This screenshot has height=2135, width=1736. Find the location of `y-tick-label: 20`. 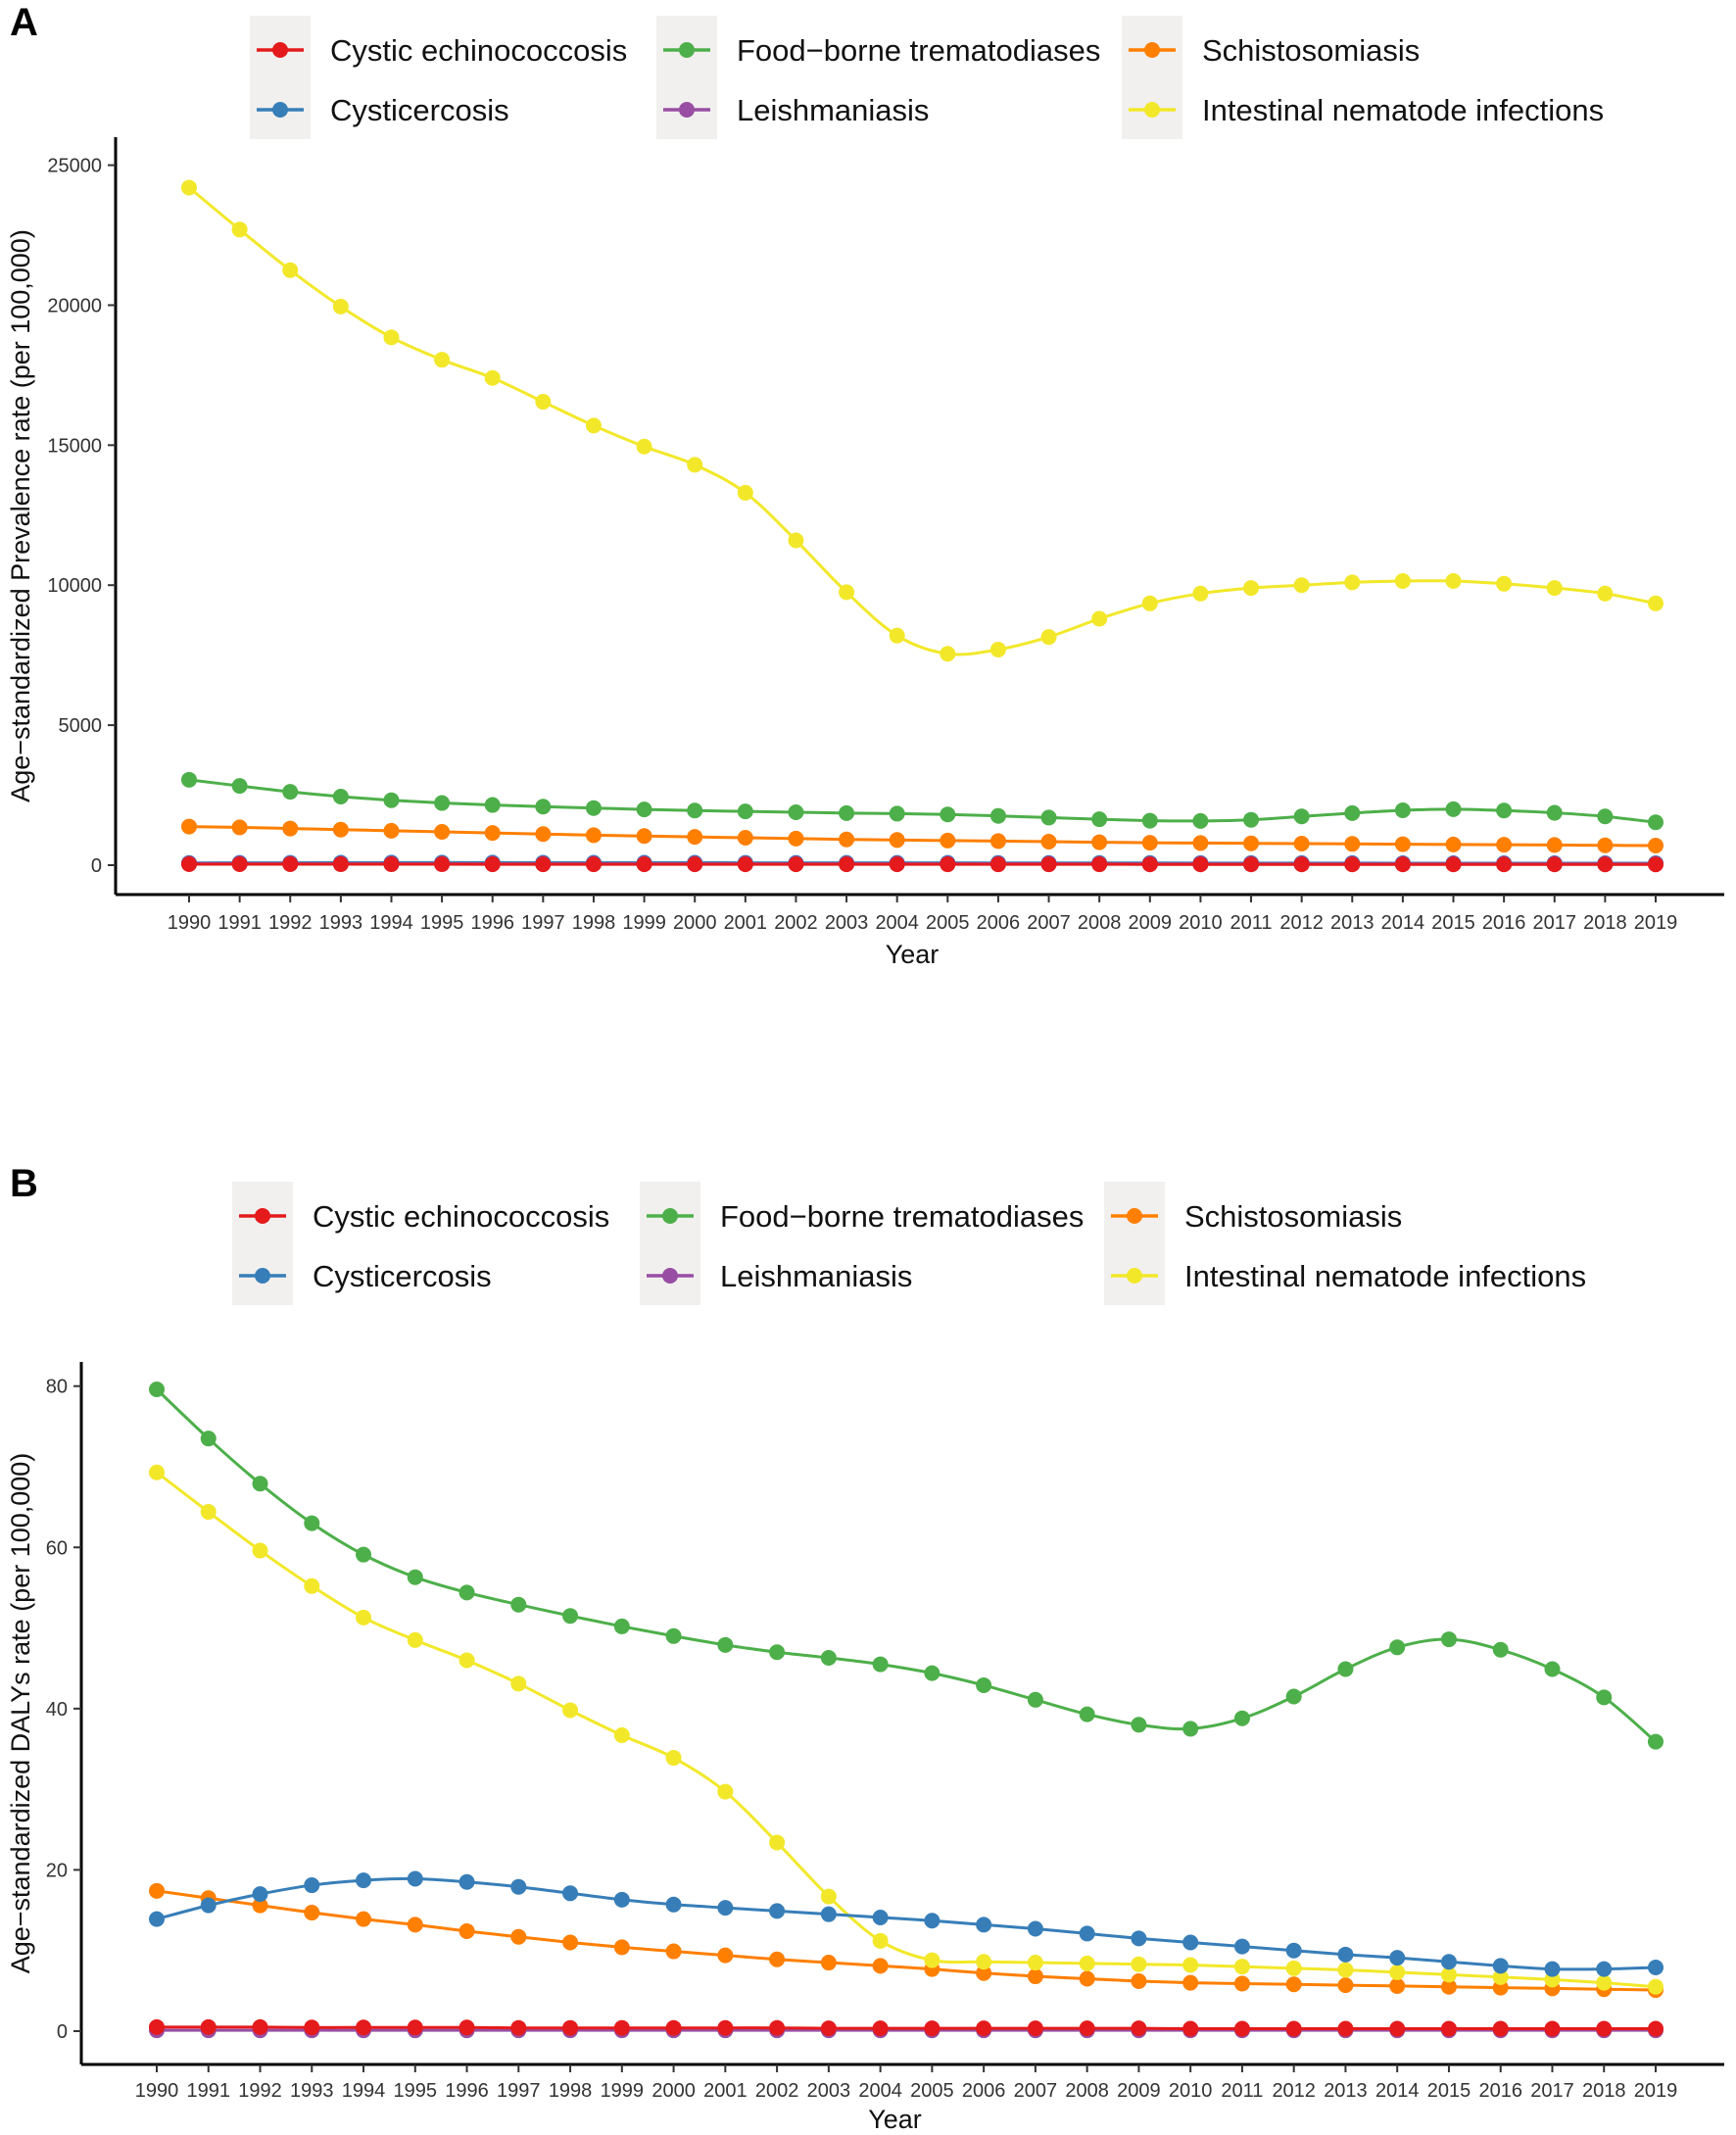

y-tick-label: 20 is located at coordinates (57, 1870).